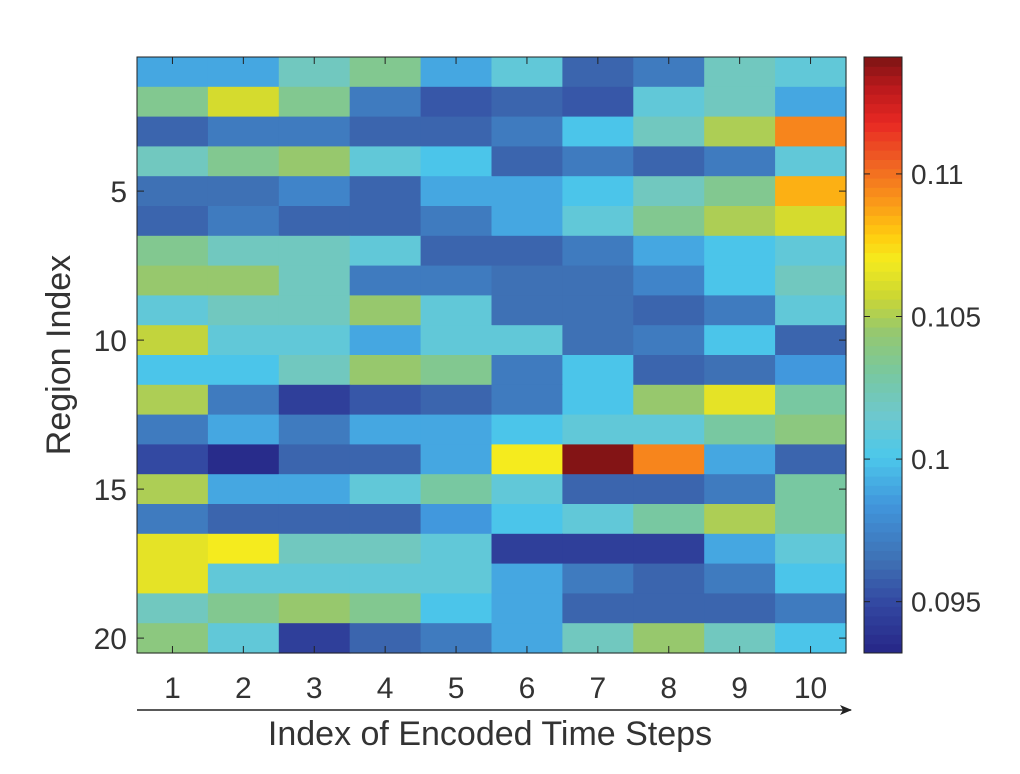 This screenshot has width=1020, height=774. Describe the element at coordinates (385, 688) in the screenshot. I see `x-tick-label: 4` at that location.